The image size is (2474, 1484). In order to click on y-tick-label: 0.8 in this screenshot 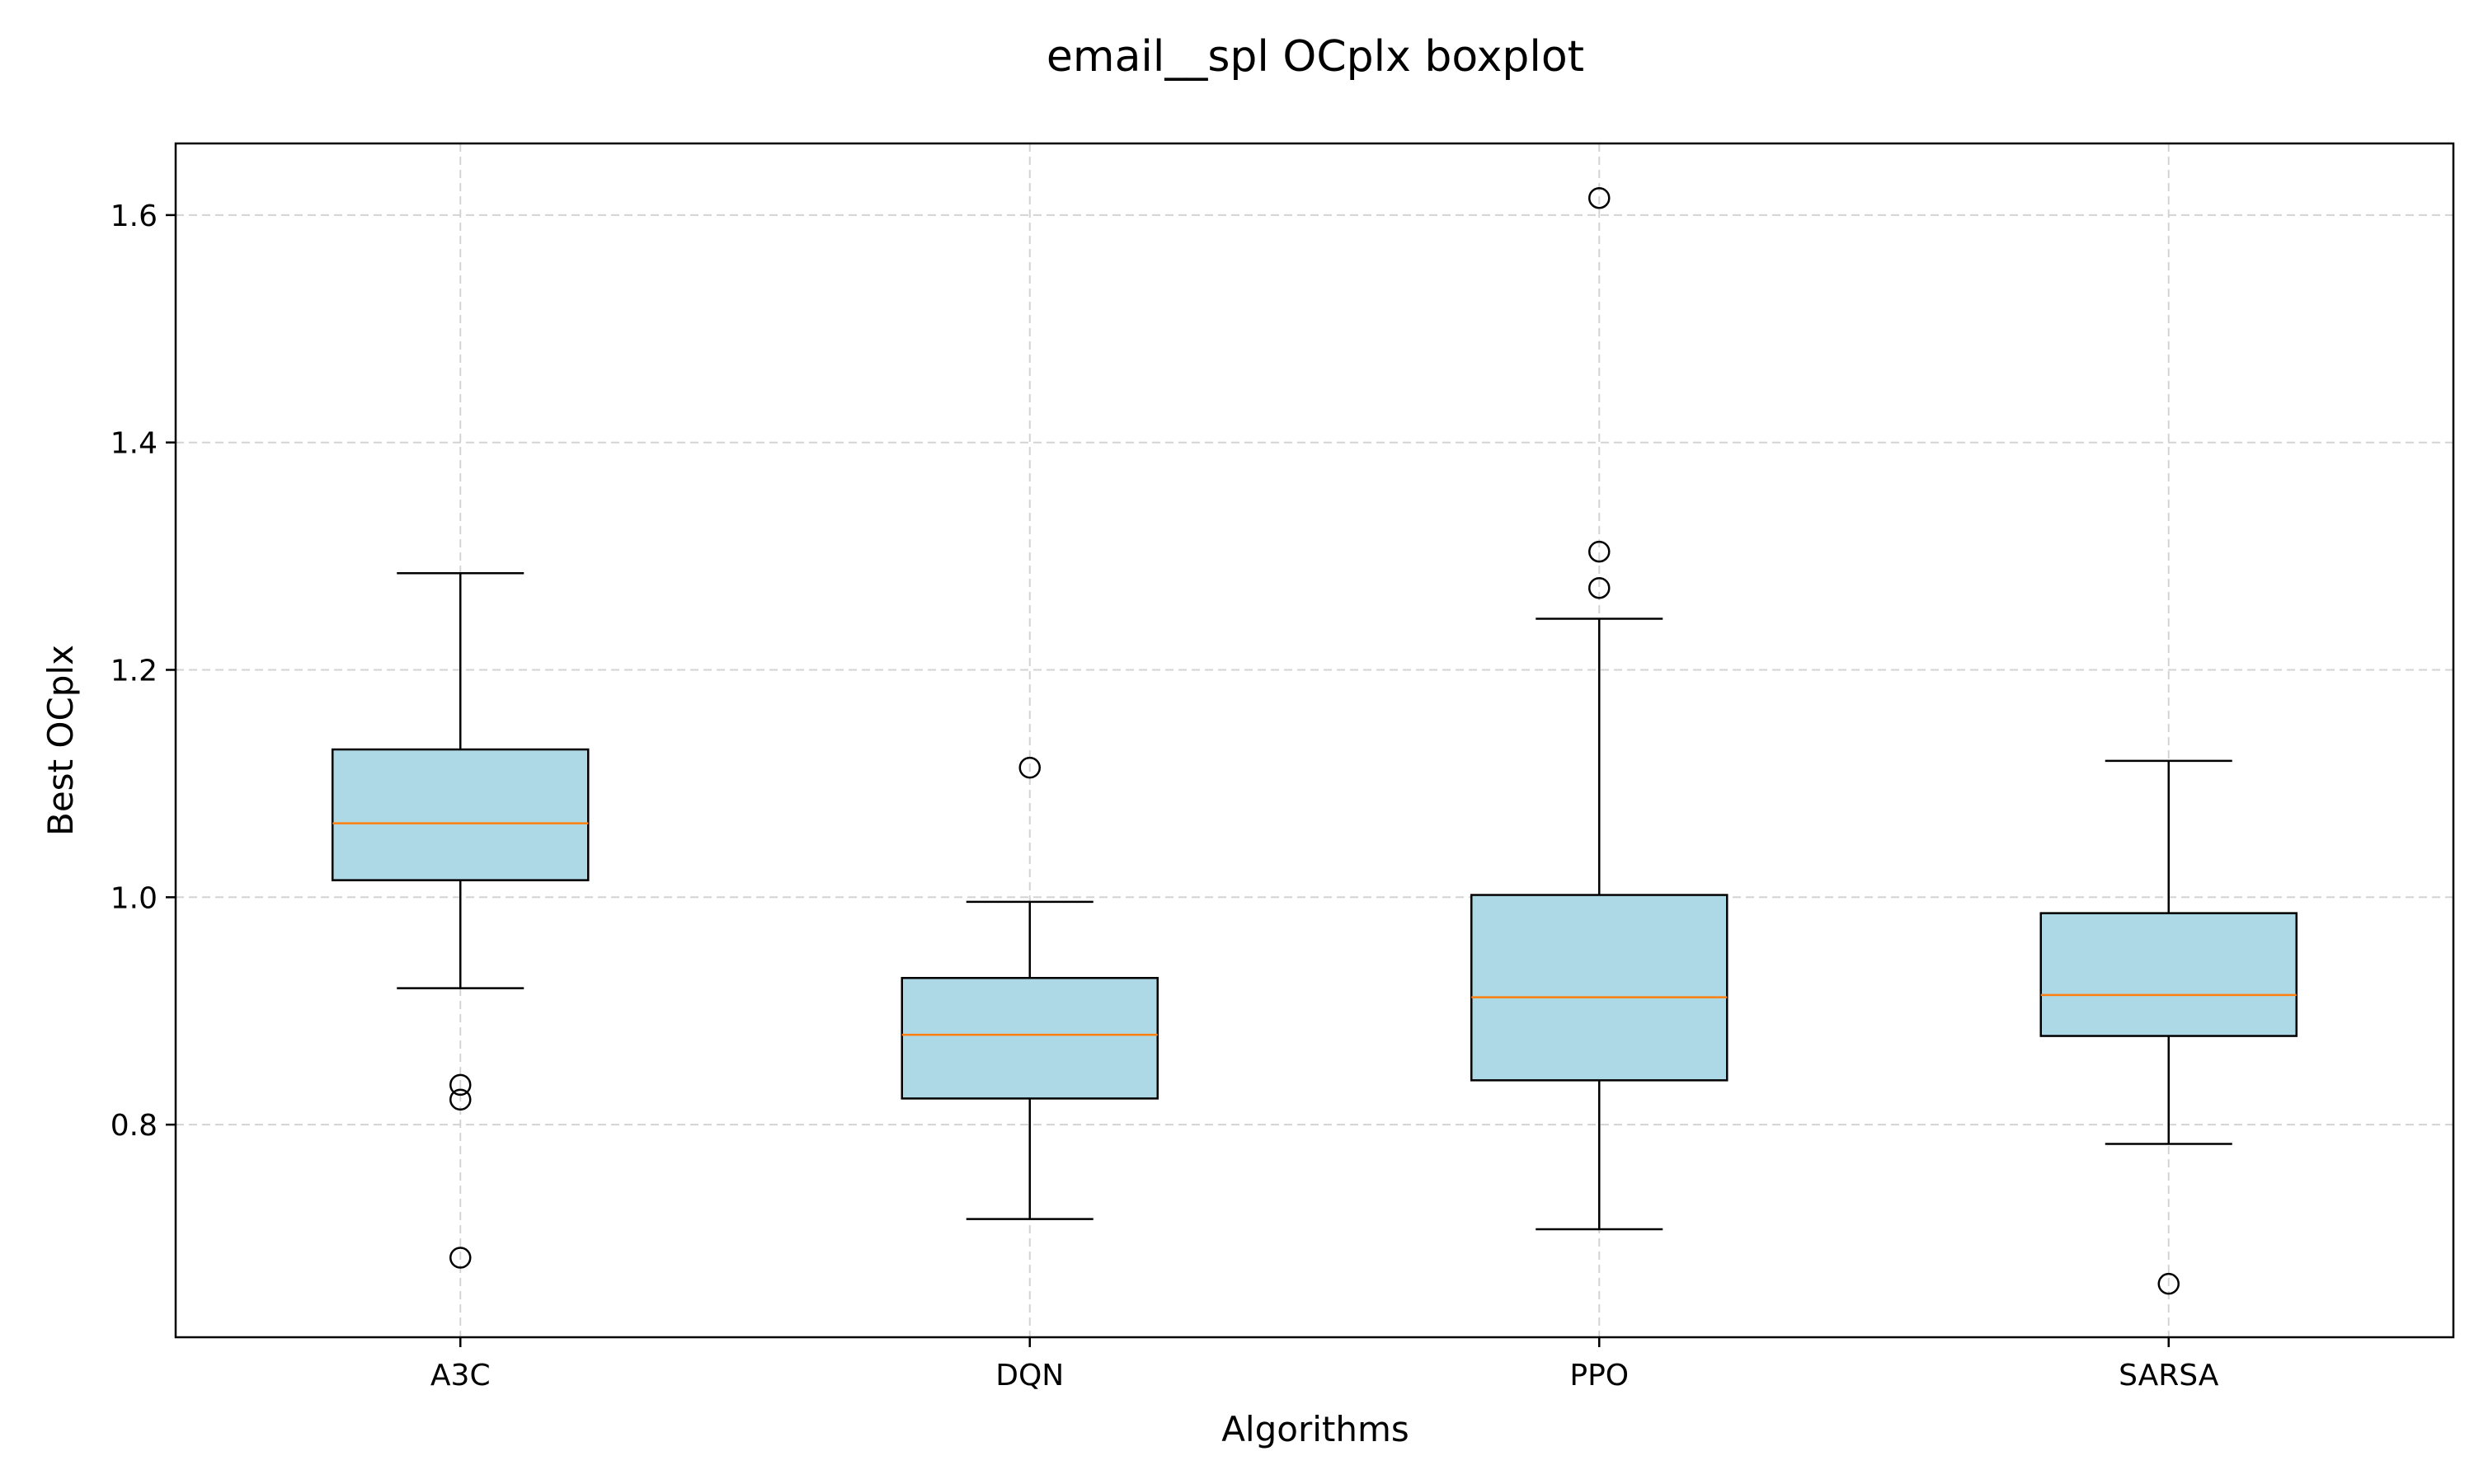, I will do `click(134, 1126)`.